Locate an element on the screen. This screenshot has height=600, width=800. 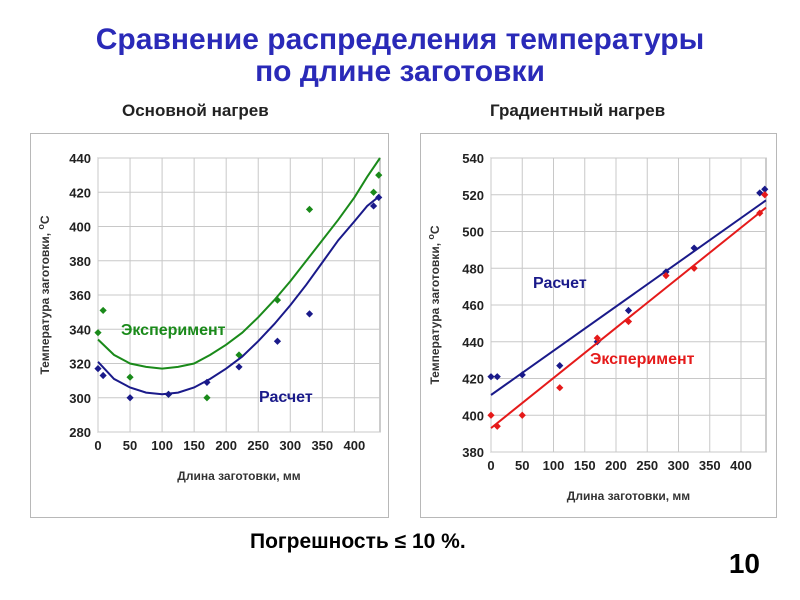
chart-1-x-axis-label: Длина заготовки, мм is located at coordinates (239, 476).